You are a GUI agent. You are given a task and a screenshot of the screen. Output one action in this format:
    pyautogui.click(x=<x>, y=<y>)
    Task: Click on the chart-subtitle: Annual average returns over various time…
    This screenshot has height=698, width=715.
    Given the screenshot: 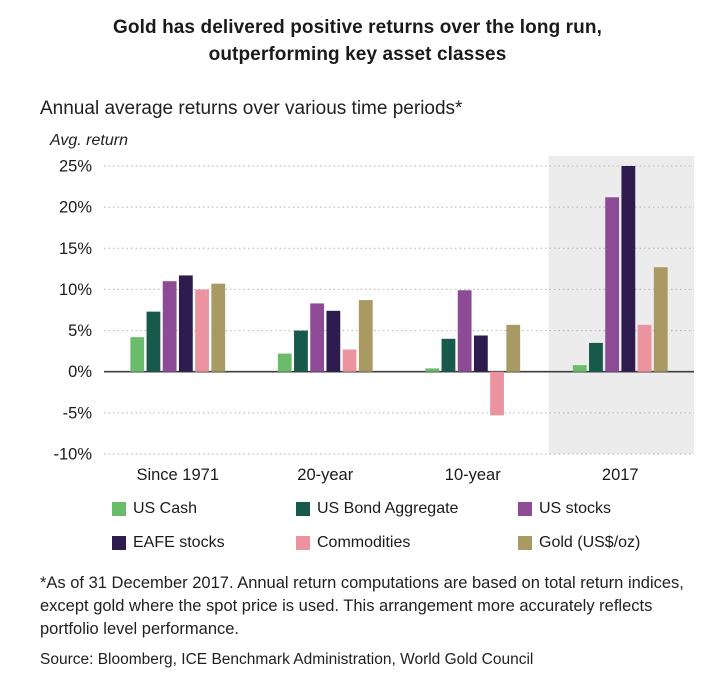 What is the action you would take?
    pyautogui.click(x=251, y=109)
    